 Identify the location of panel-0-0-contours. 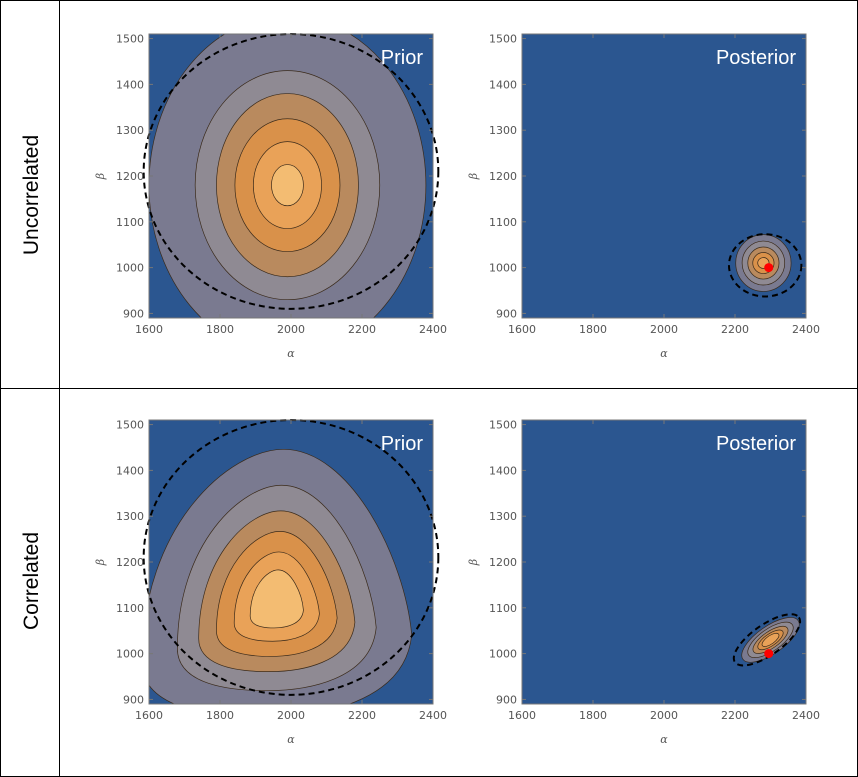
(288, 176).